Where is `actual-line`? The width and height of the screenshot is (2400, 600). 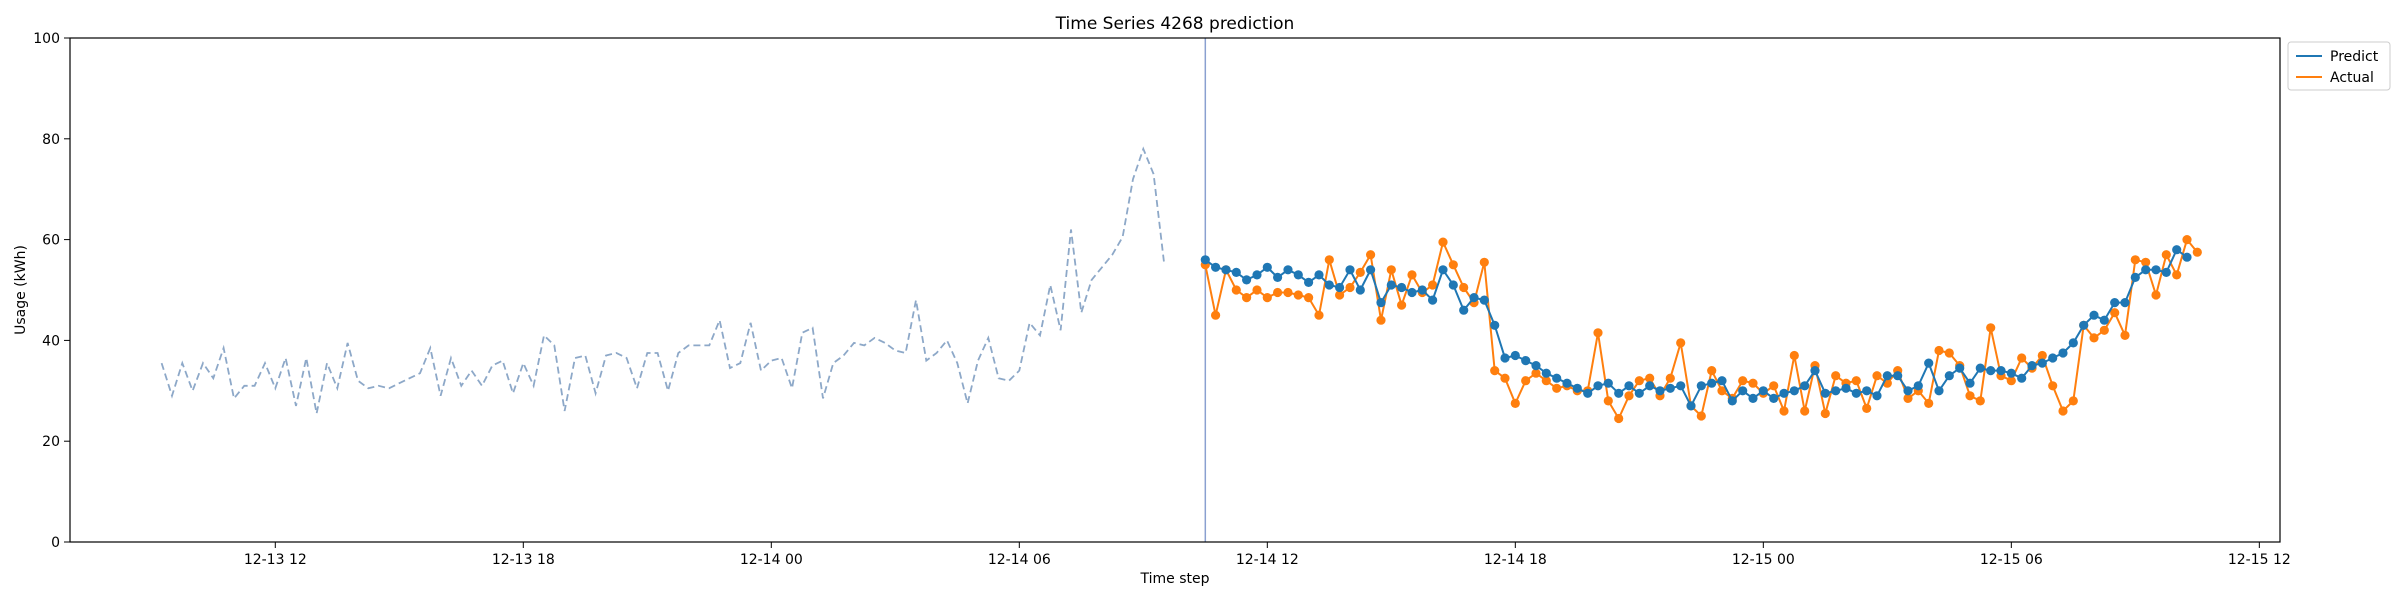 actual-line is located at coordinates (1701, 329).